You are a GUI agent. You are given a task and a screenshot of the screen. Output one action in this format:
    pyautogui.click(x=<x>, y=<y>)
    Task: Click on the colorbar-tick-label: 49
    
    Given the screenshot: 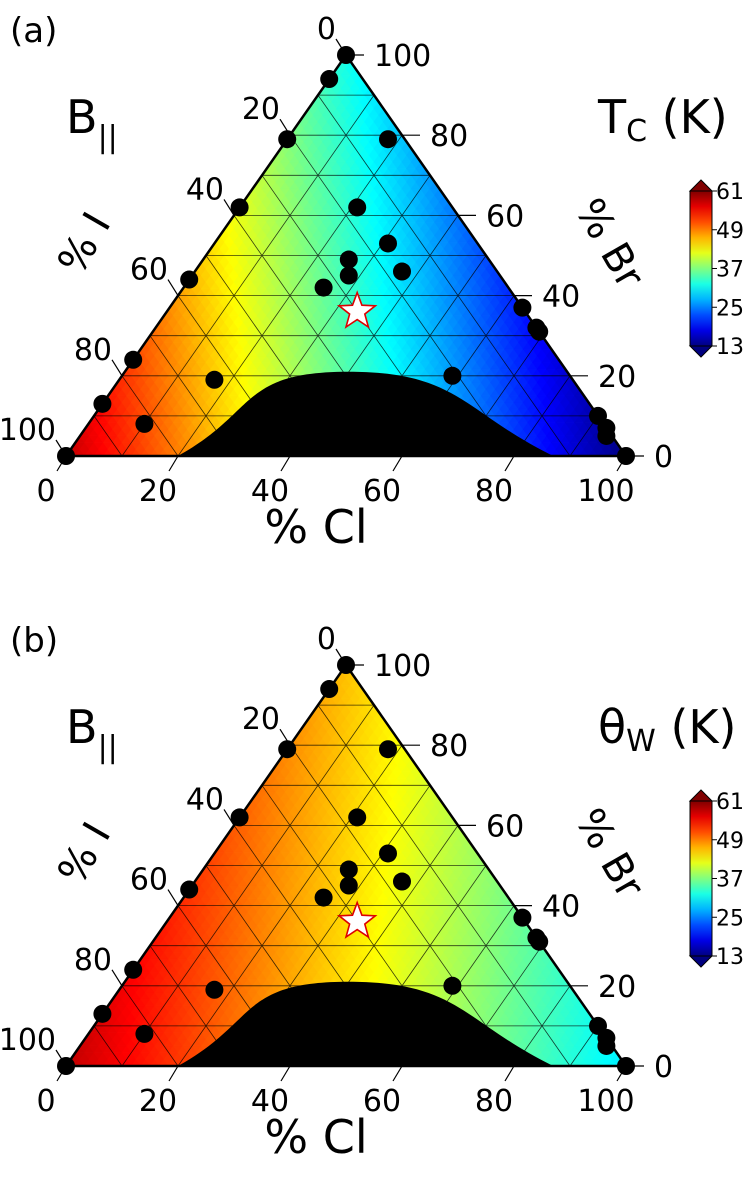 What is the action you would take?
    pyautogui.click(x=730, y=231)
    